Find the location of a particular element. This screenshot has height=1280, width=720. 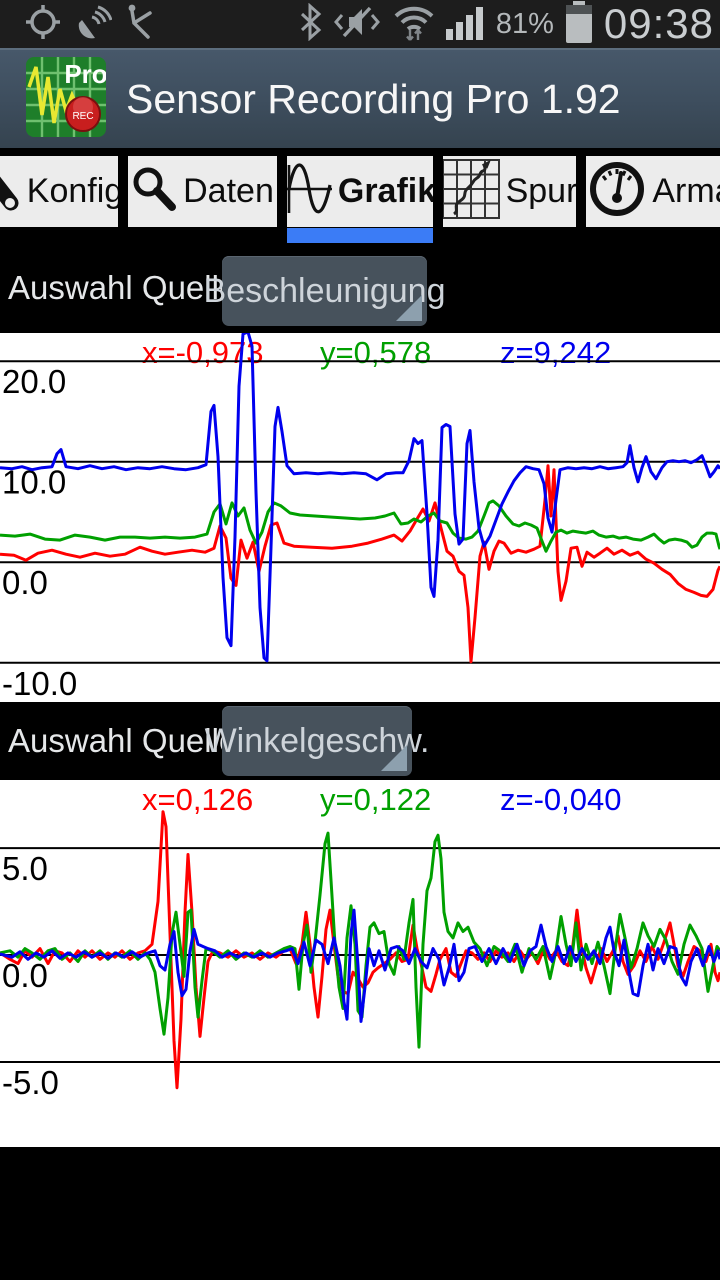

legend-y: y=0,122 is located at coordinates (376, 799).